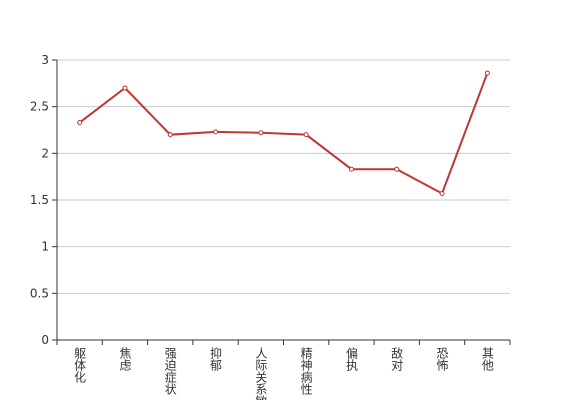 The image size is (567, 400). What do you see at coordinates (397, 358) in the screenshot?
I see `x-tick-label: 敌对` at bounding box center [397, 358].